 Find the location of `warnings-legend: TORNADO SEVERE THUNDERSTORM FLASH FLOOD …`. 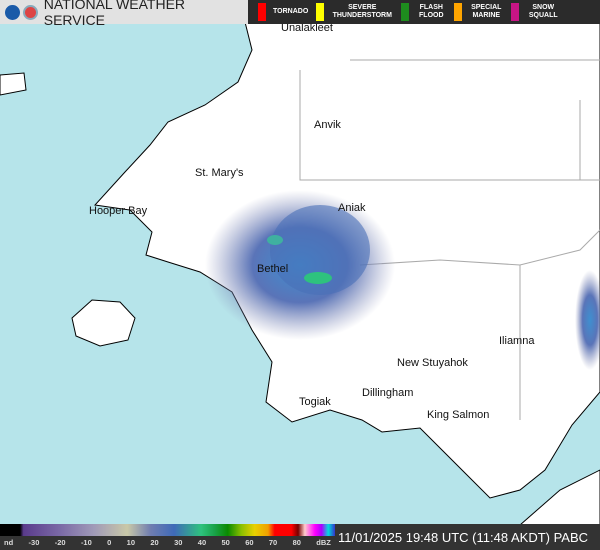

warnings-legend: TORNADO SEVERE THUNDERSTORM FLASH FLOOD … is located at coordinates (424, 12).